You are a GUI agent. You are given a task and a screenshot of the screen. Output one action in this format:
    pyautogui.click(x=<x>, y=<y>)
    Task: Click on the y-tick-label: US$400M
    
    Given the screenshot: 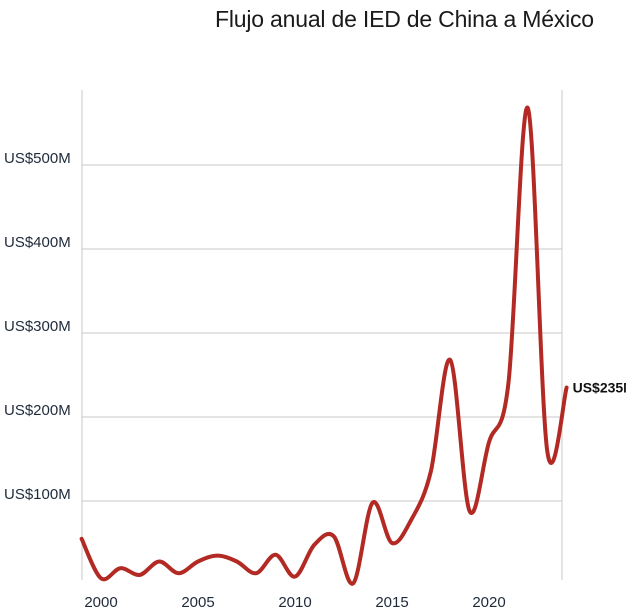 What is the action you would take?
    pyautogui.click(x=37, y=242)
    